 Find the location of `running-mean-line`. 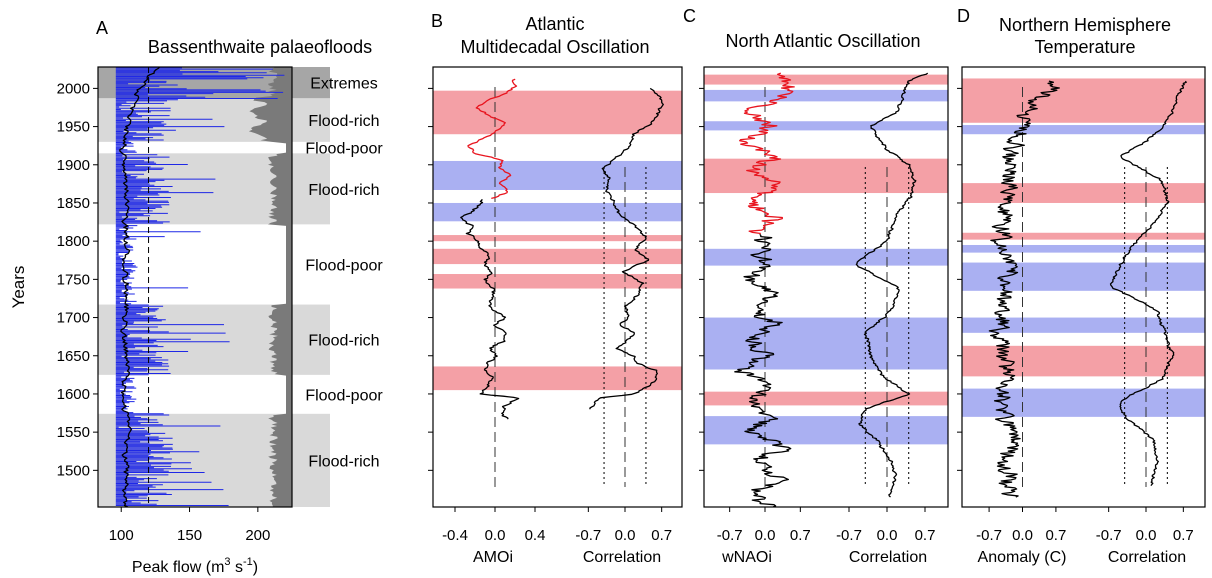

running-mean-line is located at coordinates (140, 287).